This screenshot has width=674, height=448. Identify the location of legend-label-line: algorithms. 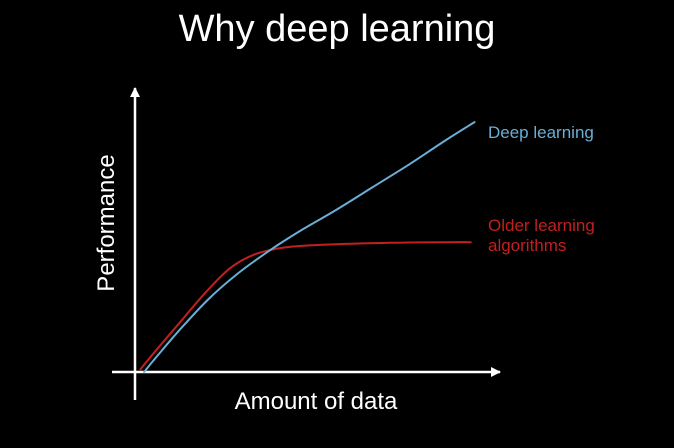
(527, 245).